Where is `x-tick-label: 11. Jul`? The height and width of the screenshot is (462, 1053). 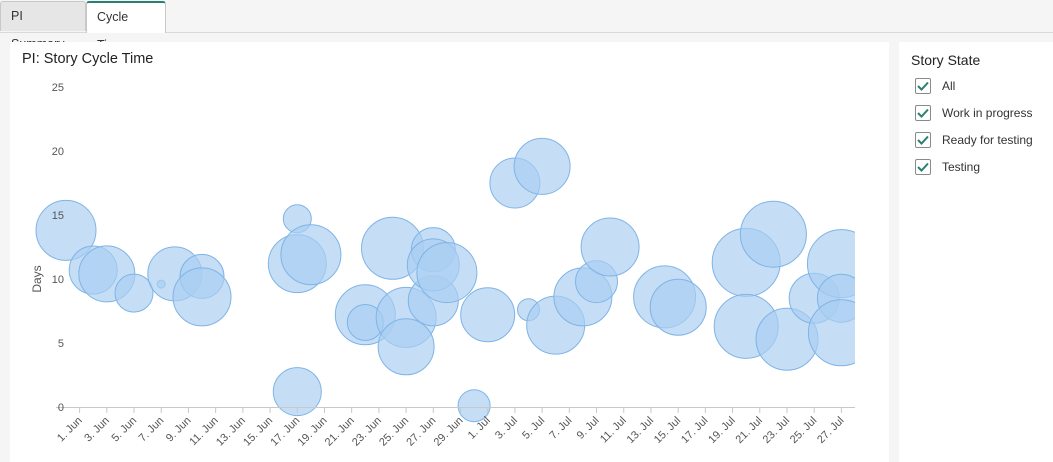
x-tick-label: 11. Jul is located at coordinates (613, 430).